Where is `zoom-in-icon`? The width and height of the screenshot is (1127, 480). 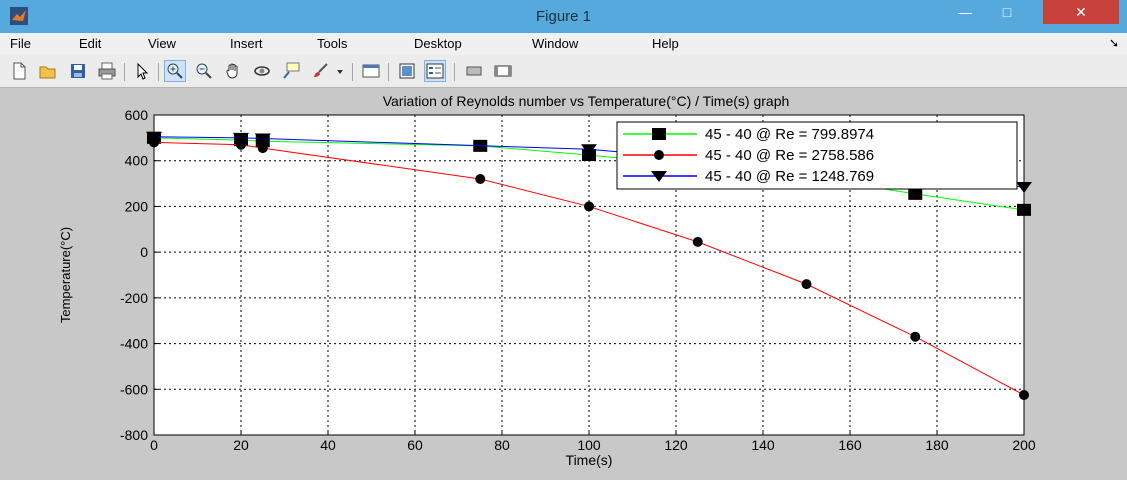
zoom-in-icon is located at coordinates (175, 71).